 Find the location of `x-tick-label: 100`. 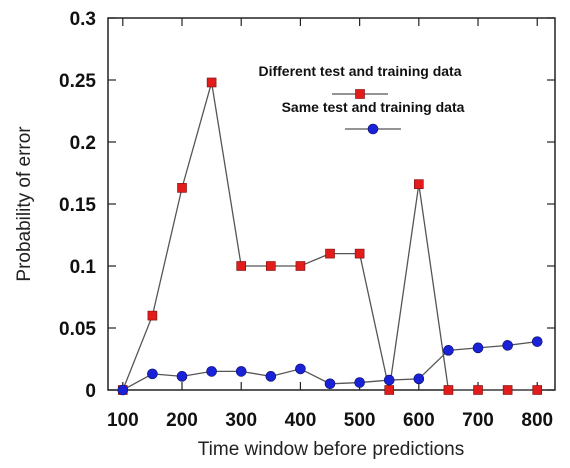

x-tick-label: 100 is located at coordinates (123, 420).